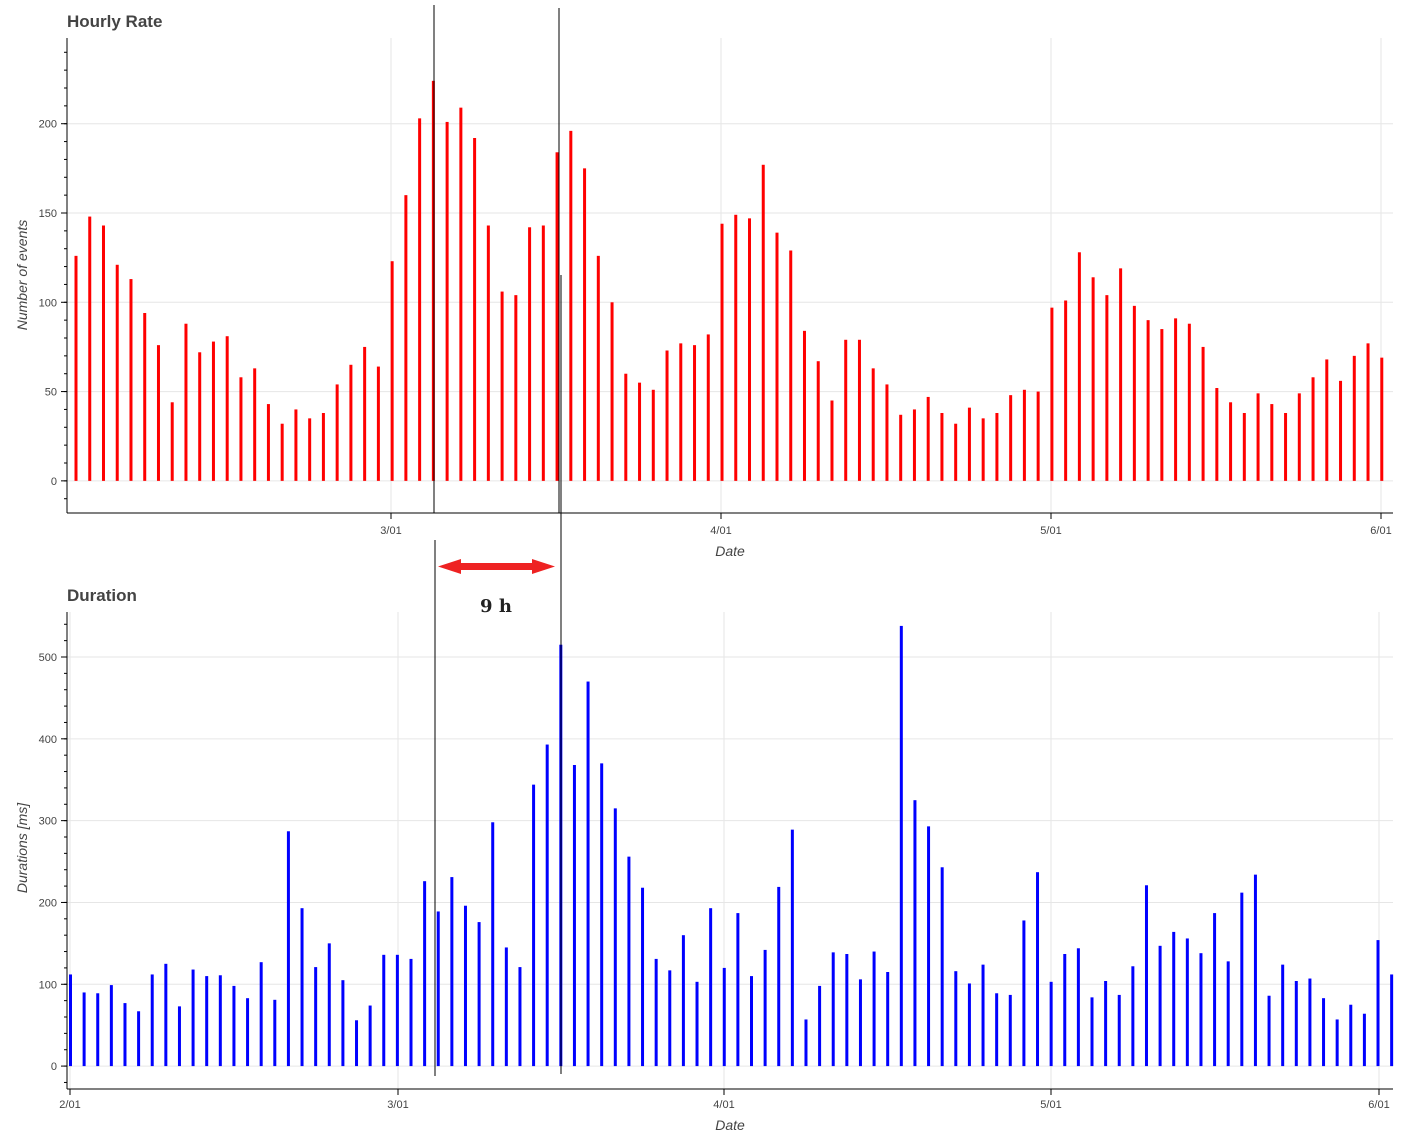  I want to click on duration-x-tick-label: 6/01, so click(1378, 1105).